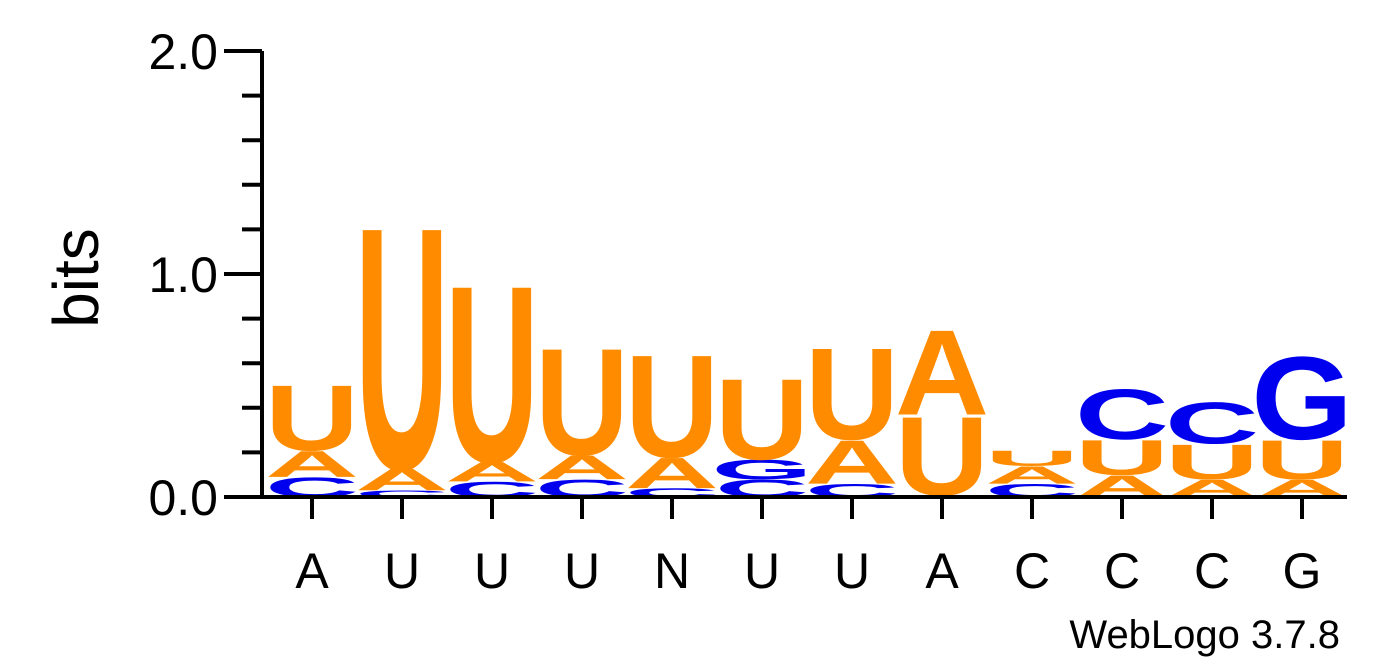  I want to click on logo-column: AUG, so click(1301, 418).